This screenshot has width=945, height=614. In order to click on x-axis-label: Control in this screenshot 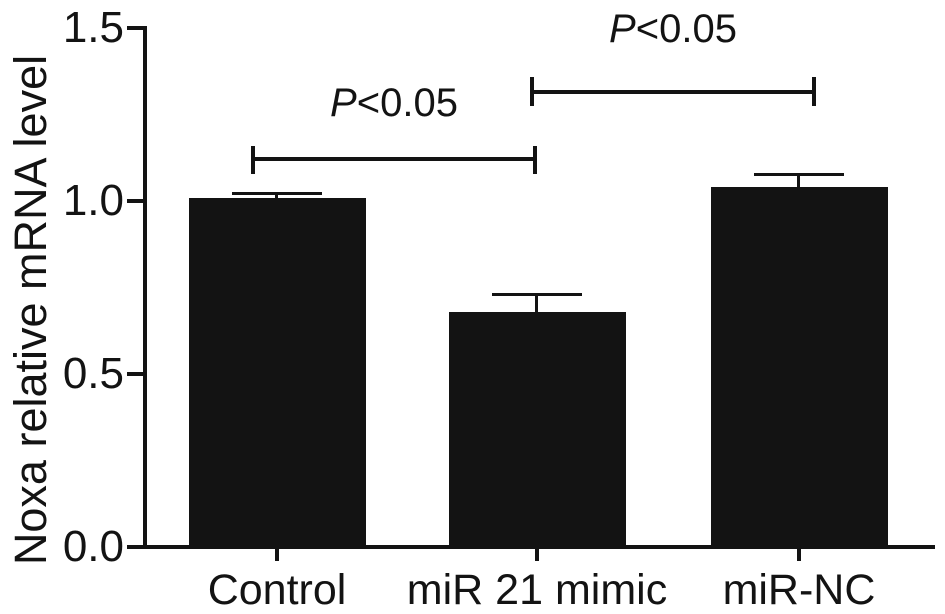, I will do `click(277, 590)`.